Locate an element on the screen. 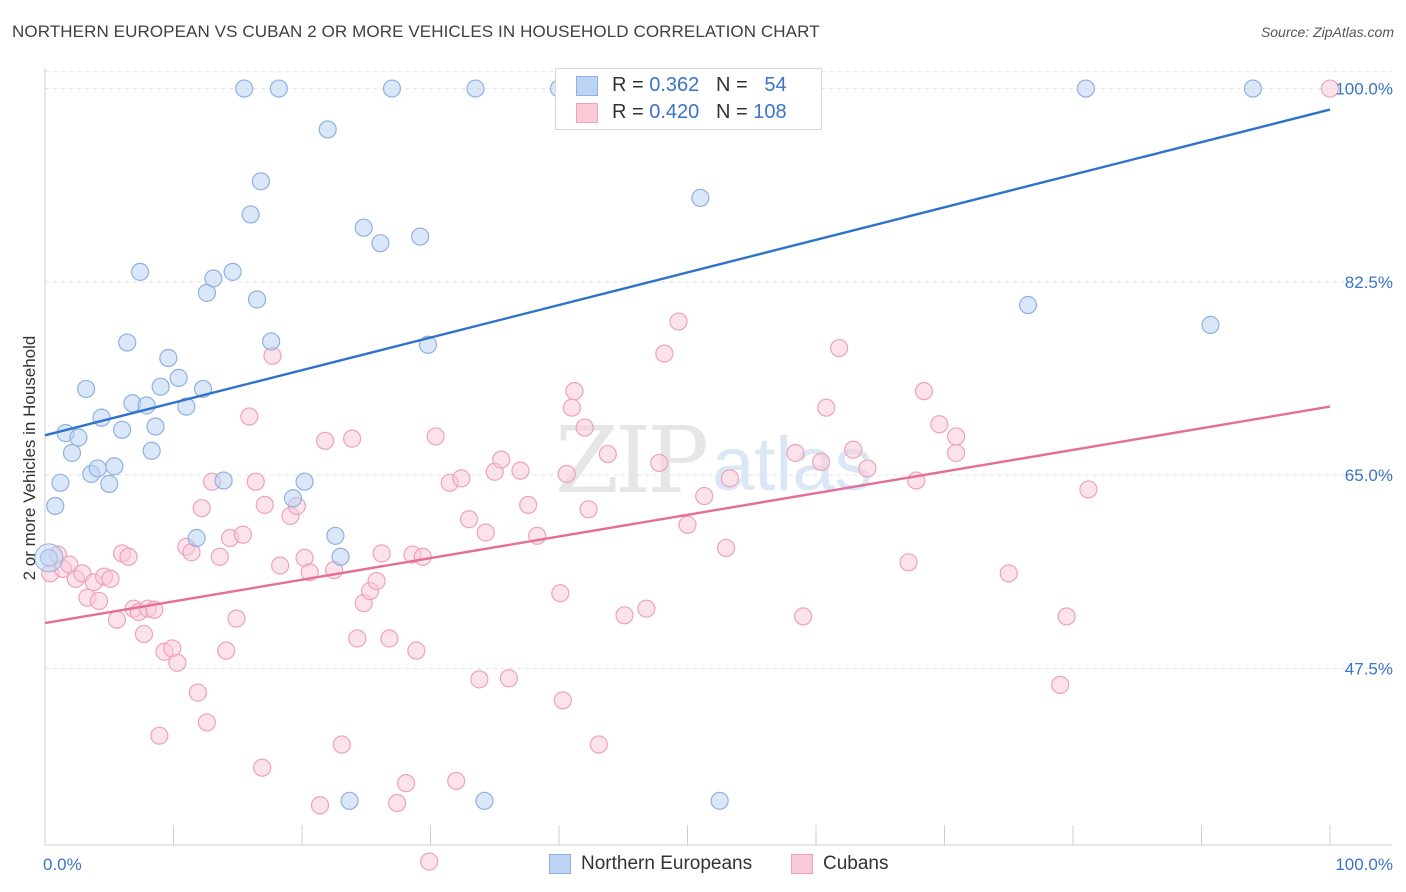 Image resolution: width=1406 pixels, height=892 pixels. y-axis-title: 2 or more Vehicles in Household is located at coordinates (29, 458).